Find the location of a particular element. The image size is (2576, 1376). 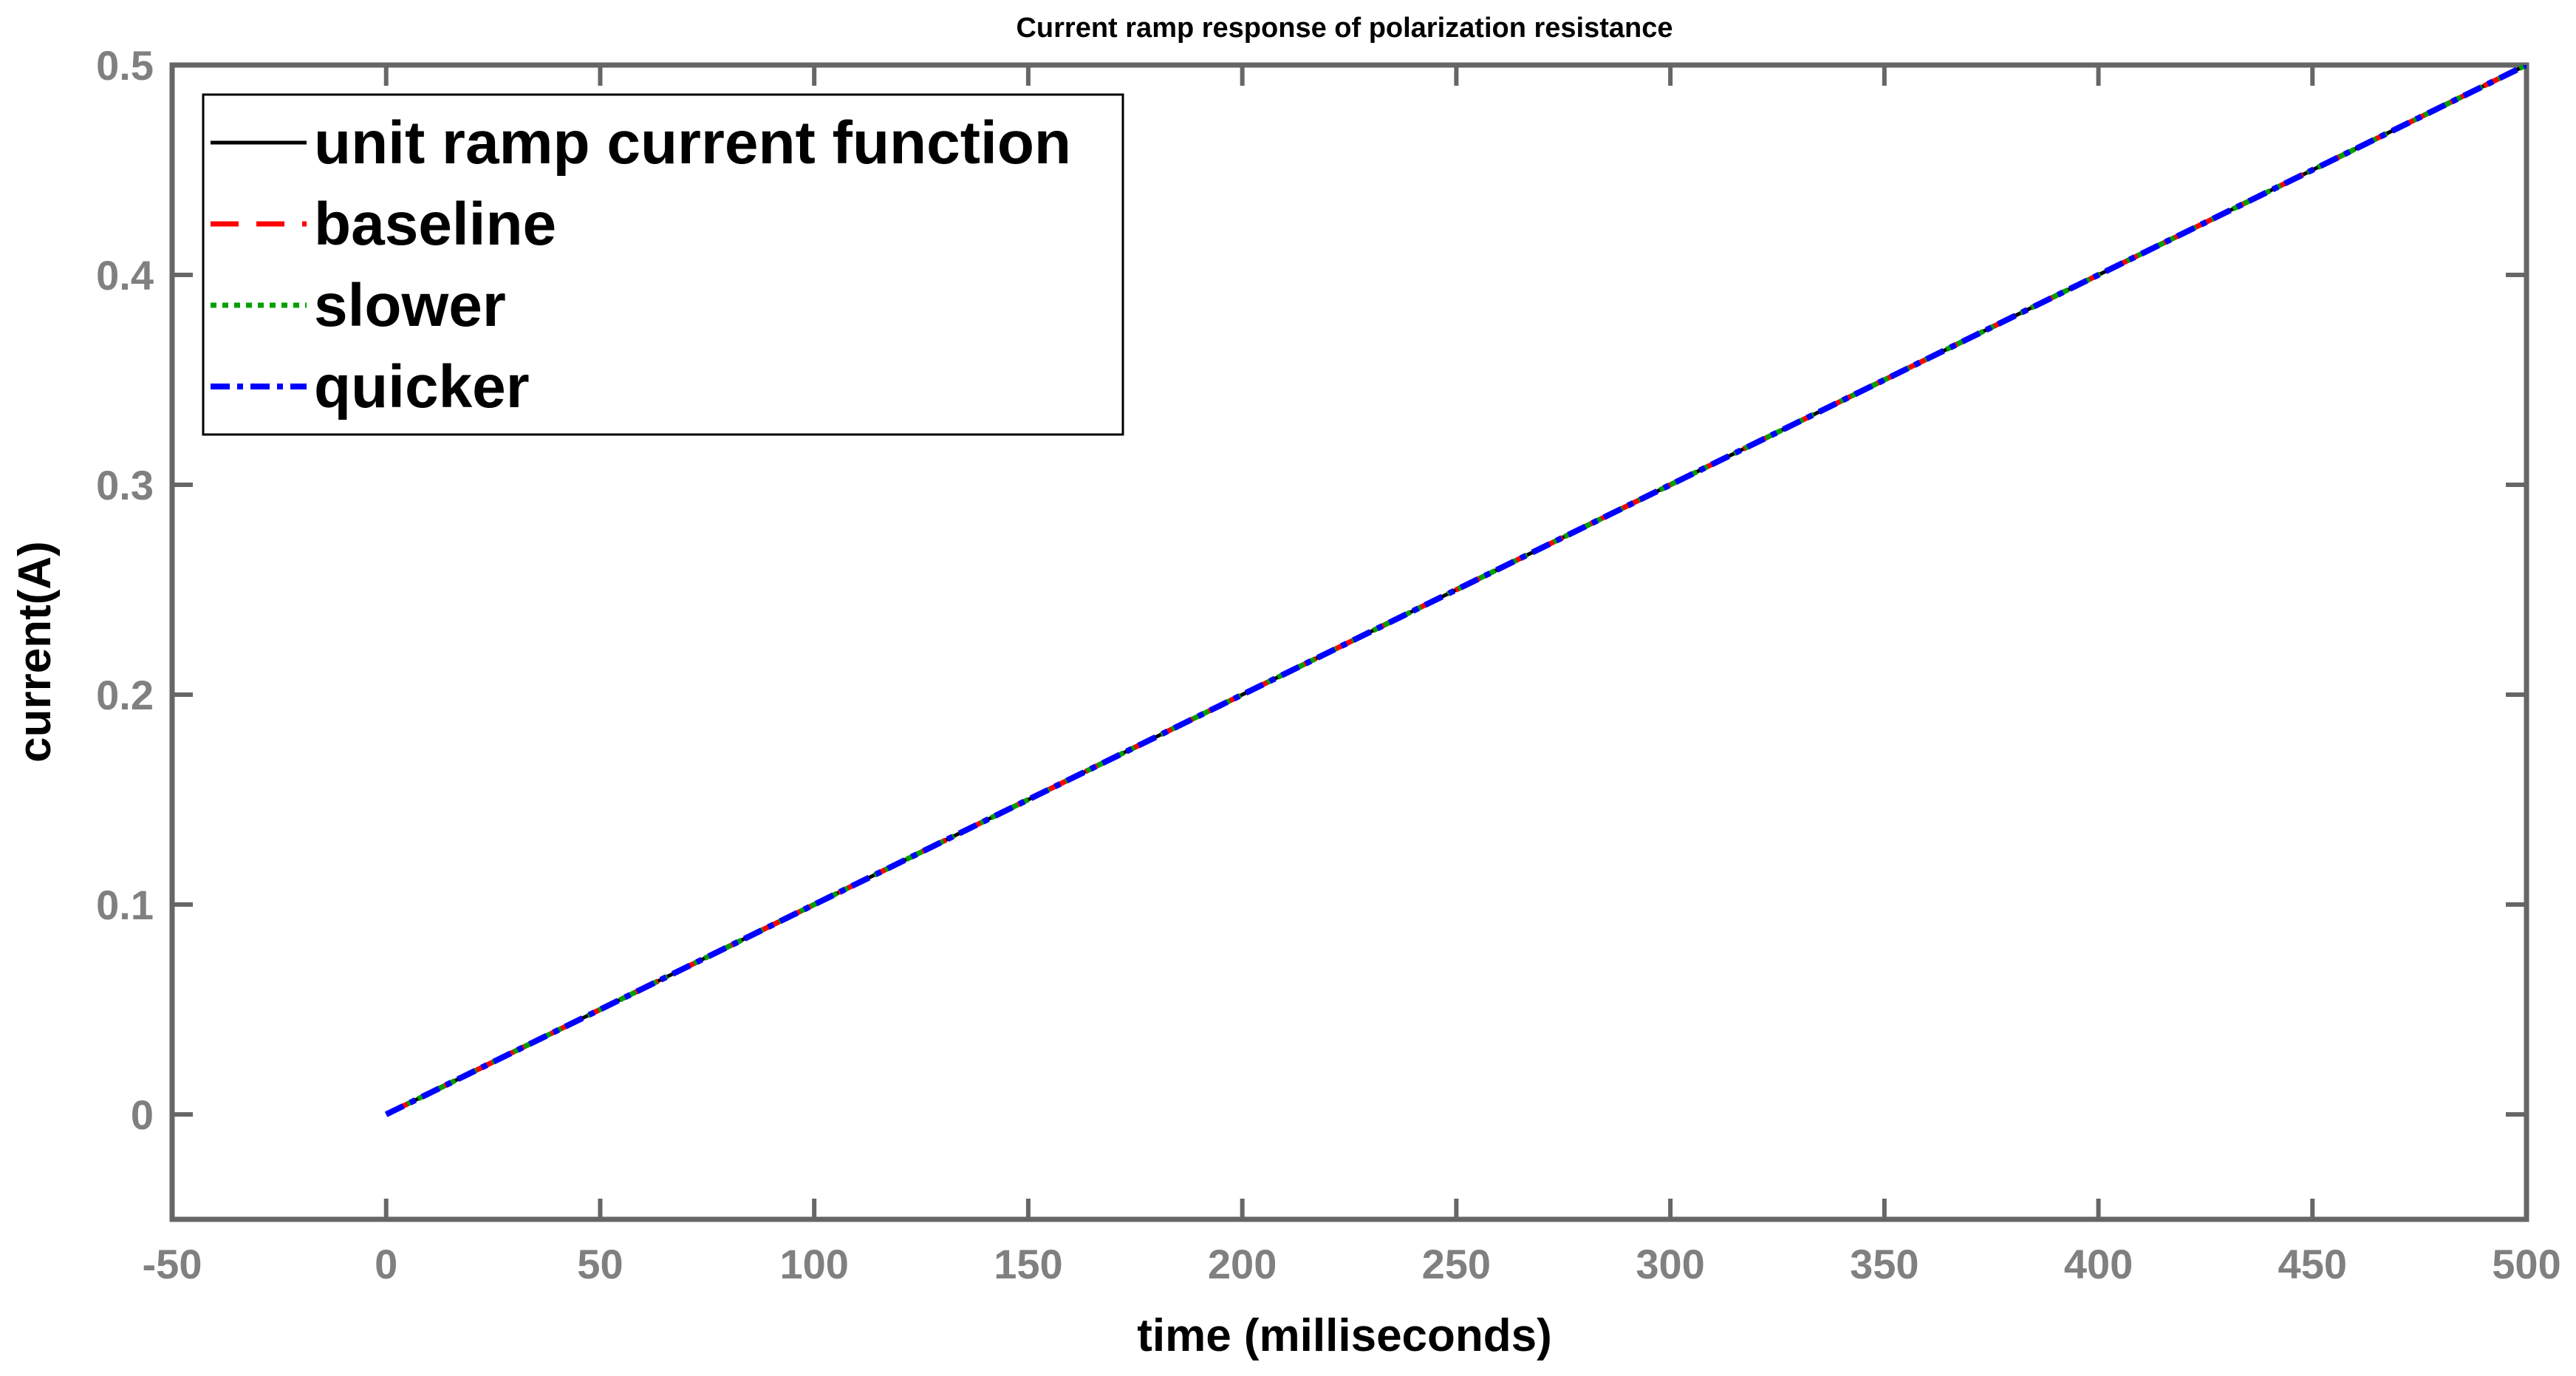

x-tick-label: 400 is located at coordinates (2098, 1264).